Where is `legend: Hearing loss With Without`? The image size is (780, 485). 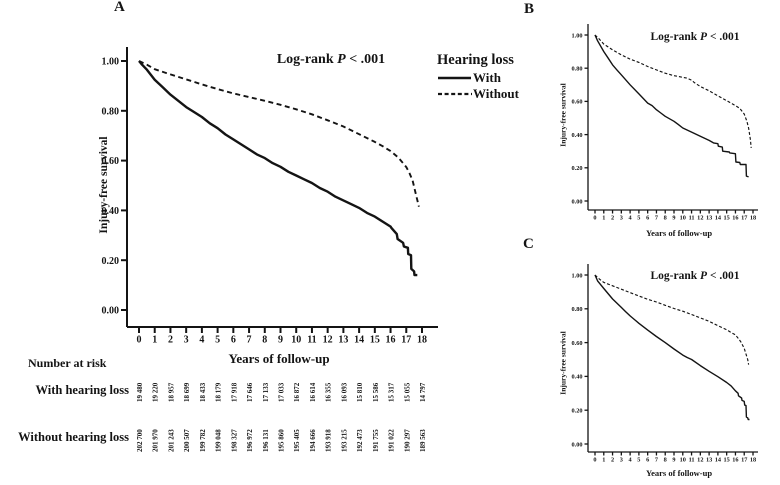
legend: Hearing loss With Without is located at coordinates (478, 76).